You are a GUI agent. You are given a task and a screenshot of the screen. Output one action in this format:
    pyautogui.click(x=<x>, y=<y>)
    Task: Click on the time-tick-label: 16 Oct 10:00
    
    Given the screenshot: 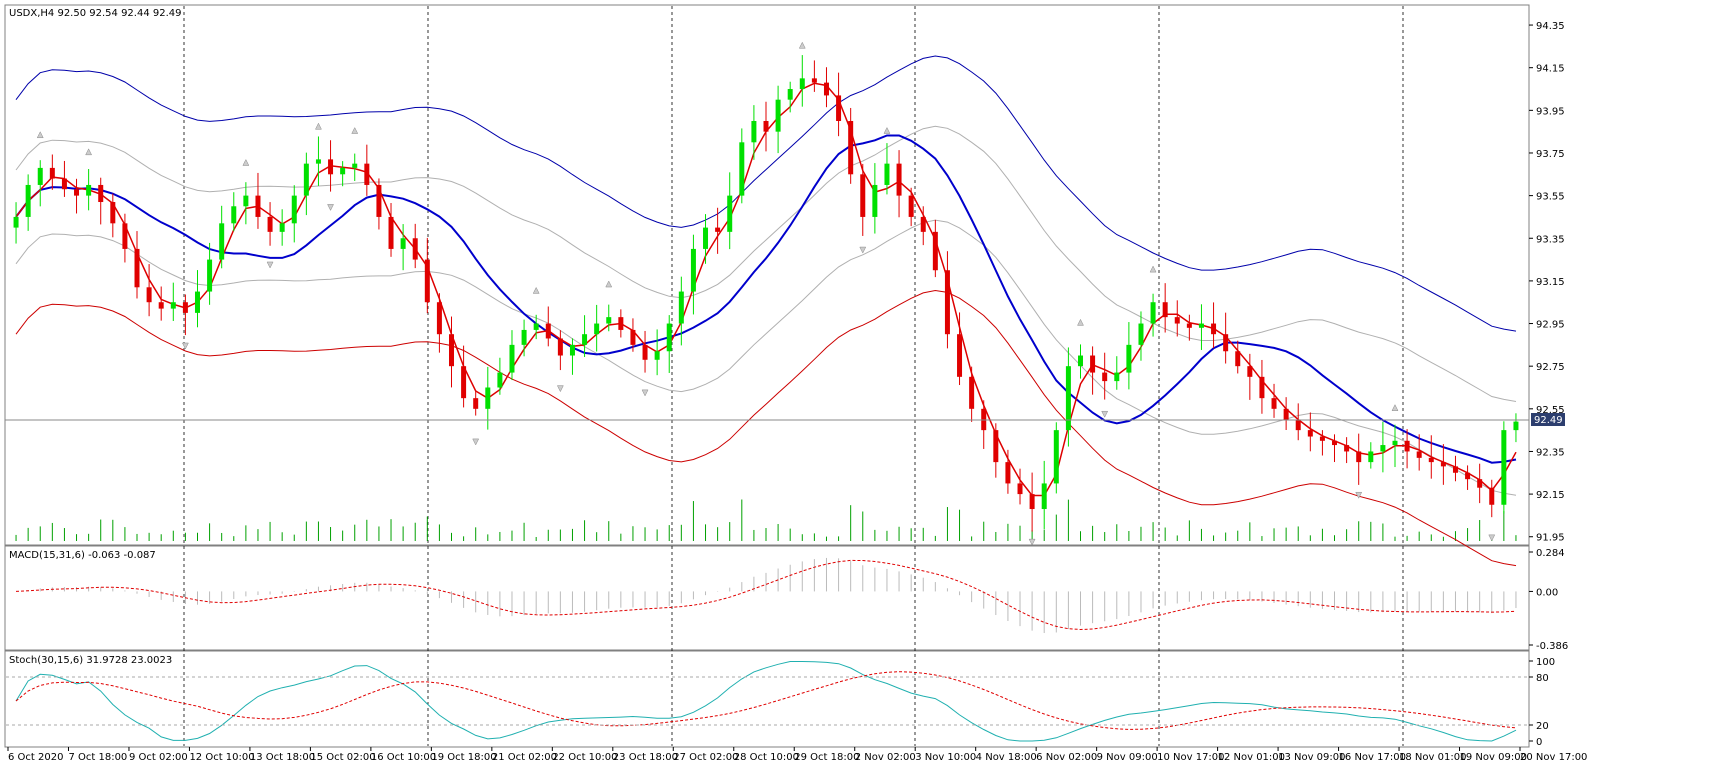 What is the action you would take?
    pyautogui.click(x=403, y=757)
    